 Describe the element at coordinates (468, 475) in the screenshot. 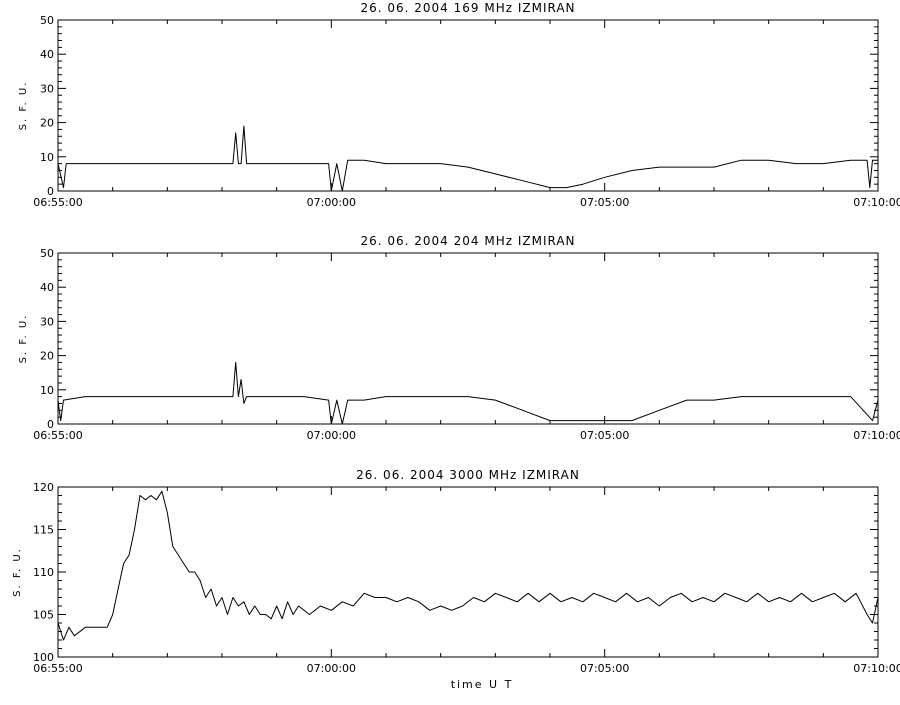

I see `panel-3-title: 26. 06. 2004 3000 MHz IZMIRAN` at that location.